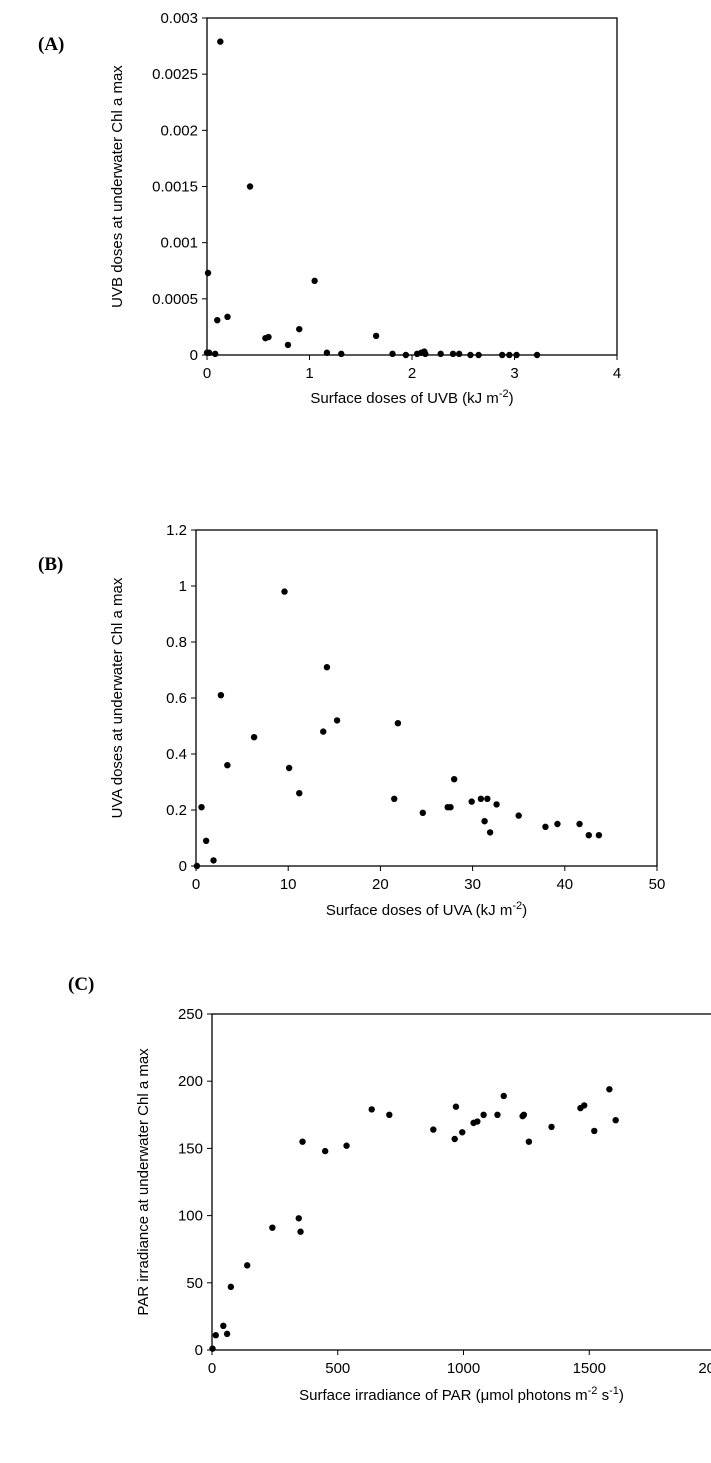 The width and height of the screenshot is (711, 1463). Describe the element at coordinates (309, 373) in the screenshot. I see `x-tick-label: 1` at that location.